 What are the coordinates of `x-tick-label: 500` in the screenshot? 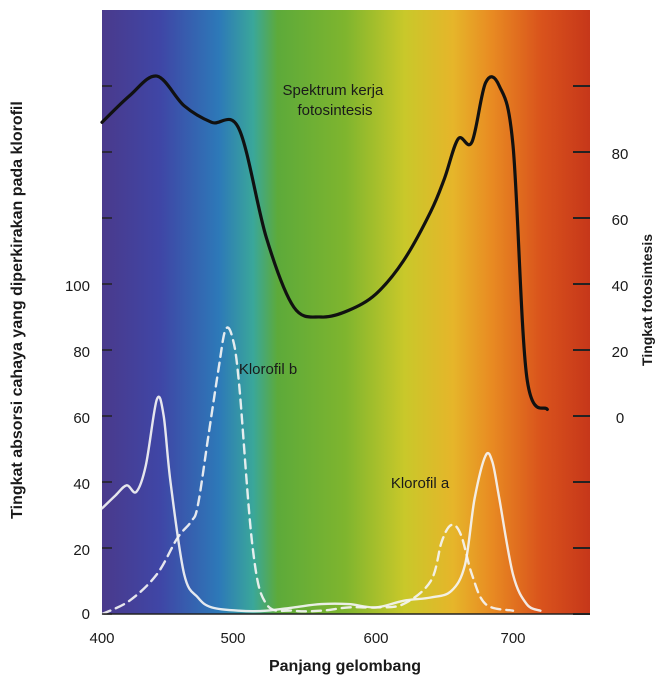 It's located at (232, 638).